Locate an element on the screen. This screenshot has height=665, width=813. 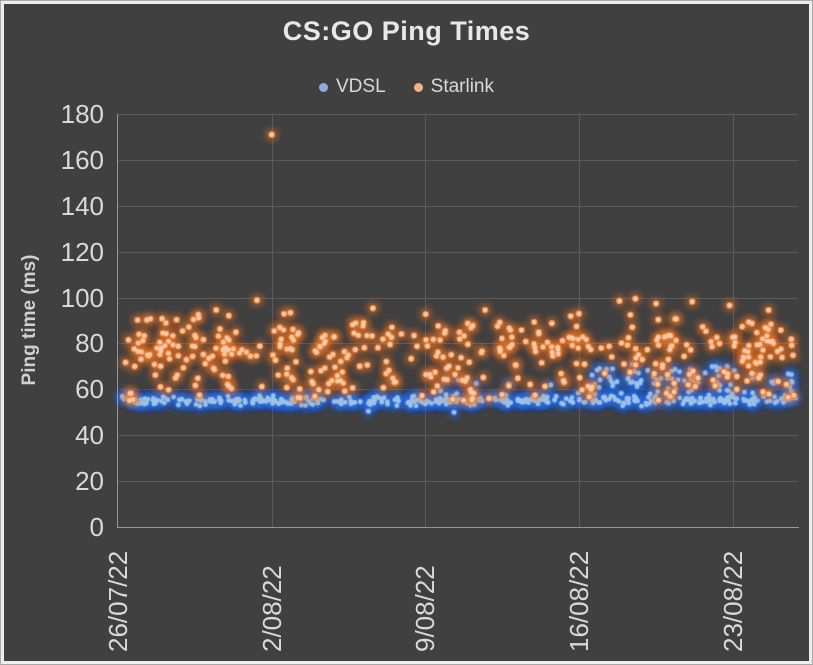
y-tick-label: 0 is located at coordinates (96, 527).